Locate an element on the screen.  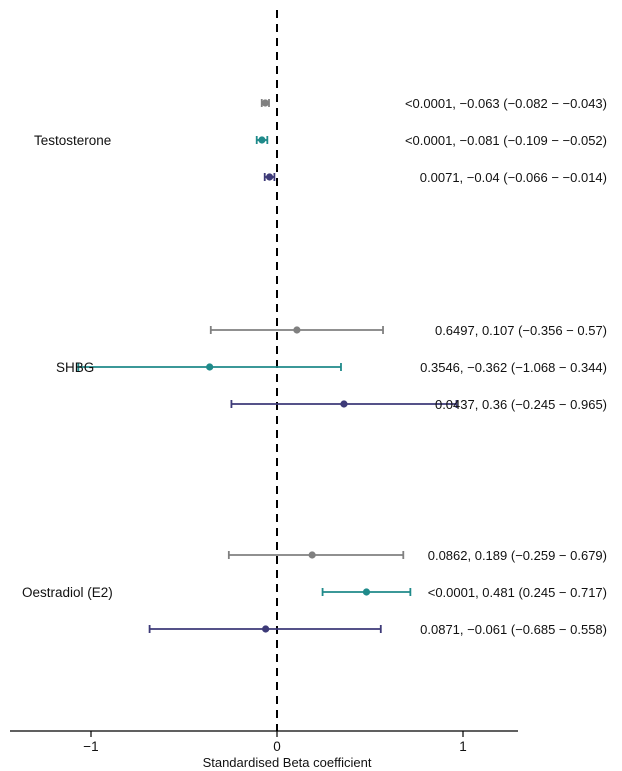
estimate-annotation: 0.6497, 0.107 (−0.356 − 0.57) is located at coordinates (521, 330).